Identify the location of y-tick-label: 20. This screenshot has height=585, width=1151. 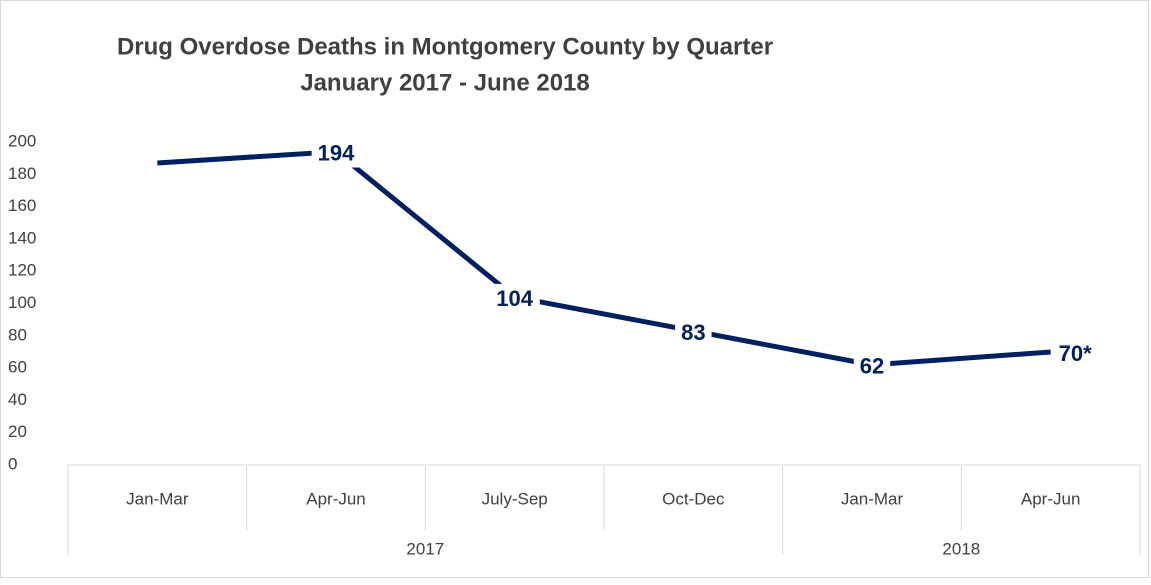
(17, 431).